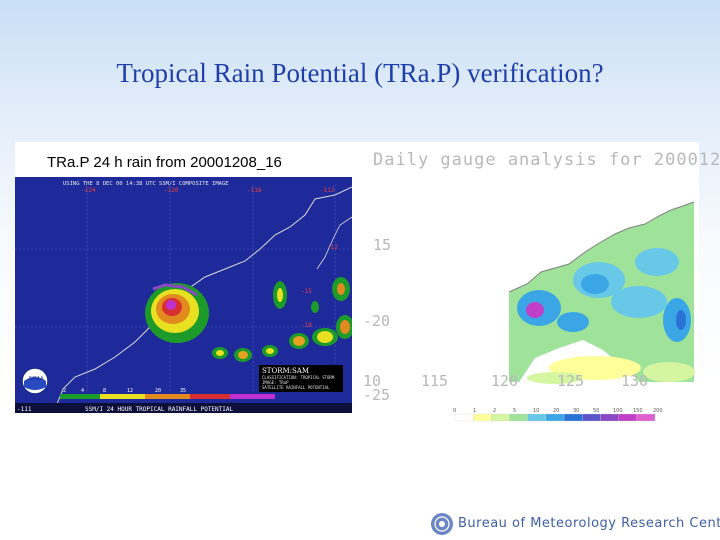 This screenshot has height=540, width=720. Describe the element at coordinates (298, 377) in the screenshot. I see `storm-line: CLASSIFICATION: TROPICAL STORM` at that location.